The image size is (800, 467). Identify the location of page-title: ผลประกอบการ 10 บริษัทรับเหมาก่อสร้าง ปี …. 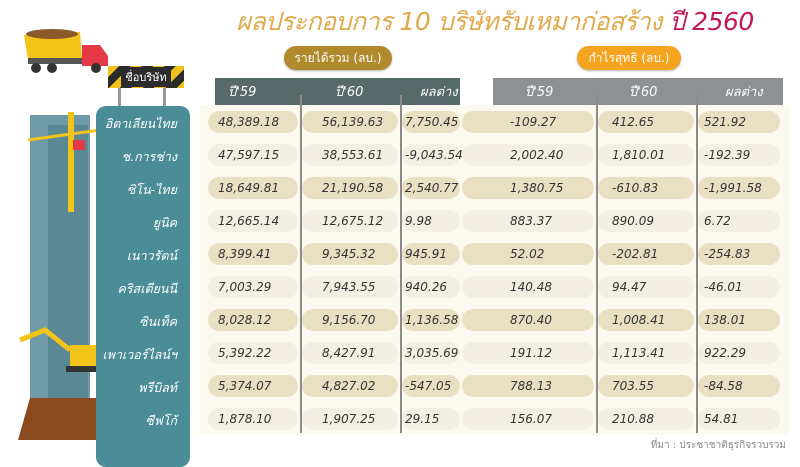
(495, 22).